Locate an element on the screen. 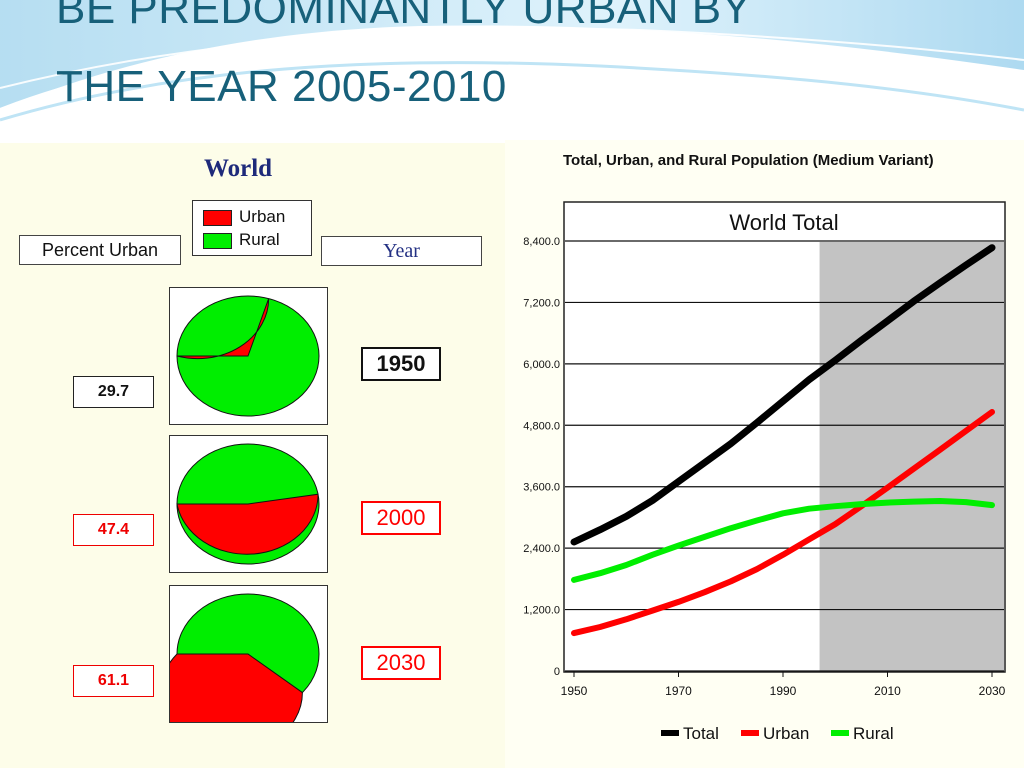 The height and width of the screenshot is (768, 1024). y-tick-label: 6,000.0 is located at coordinates (541, 365).